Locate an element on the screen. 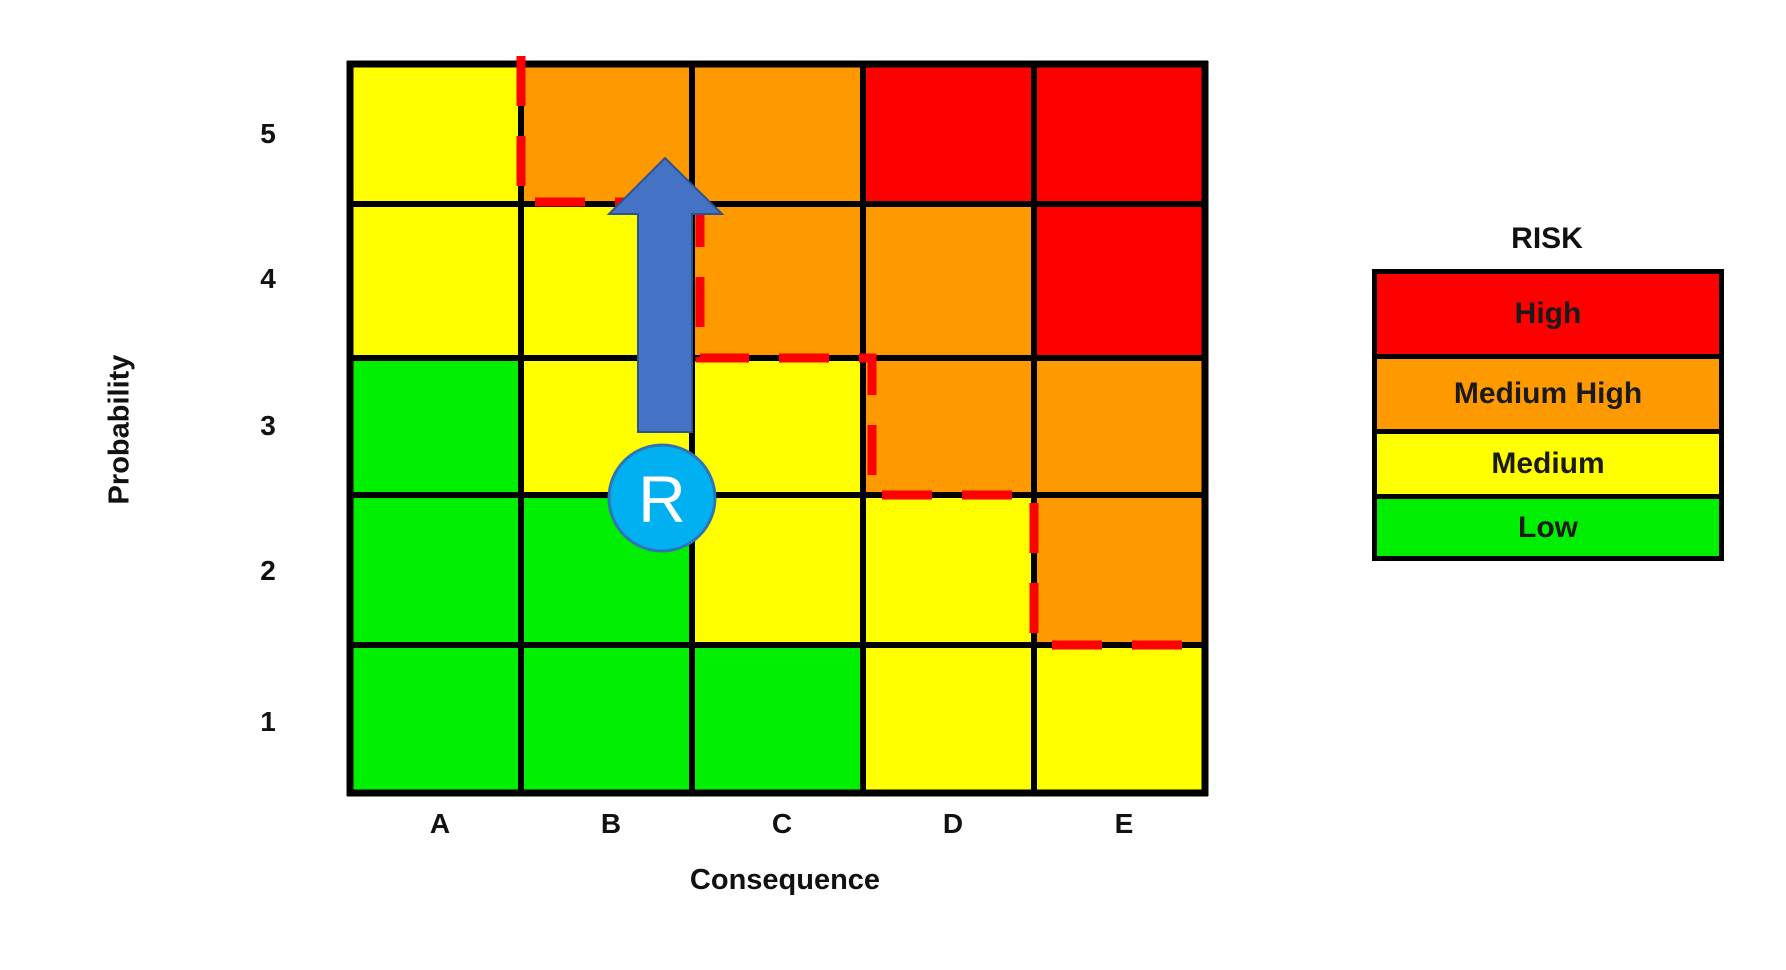 The image size is (1786, 970). up-arrow-icon is located at coordinates (665, 294).